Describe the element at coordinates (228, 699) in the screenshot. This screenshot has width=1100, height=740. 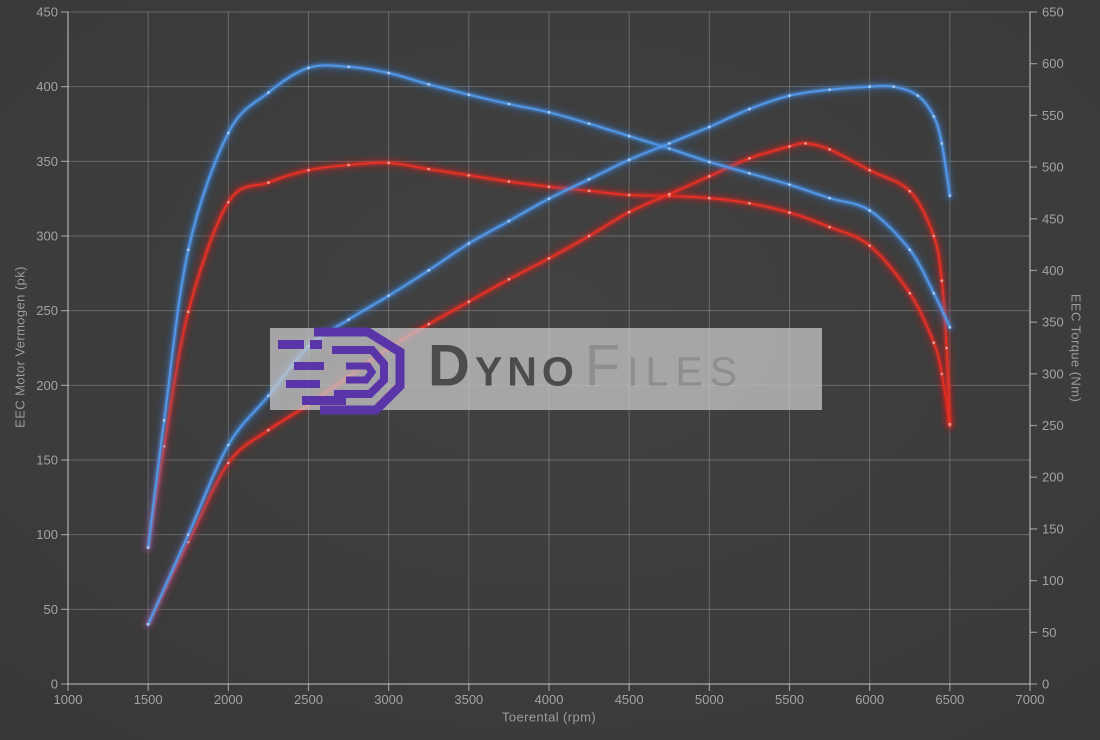
I see `x-tick-label: 2000` at that location.